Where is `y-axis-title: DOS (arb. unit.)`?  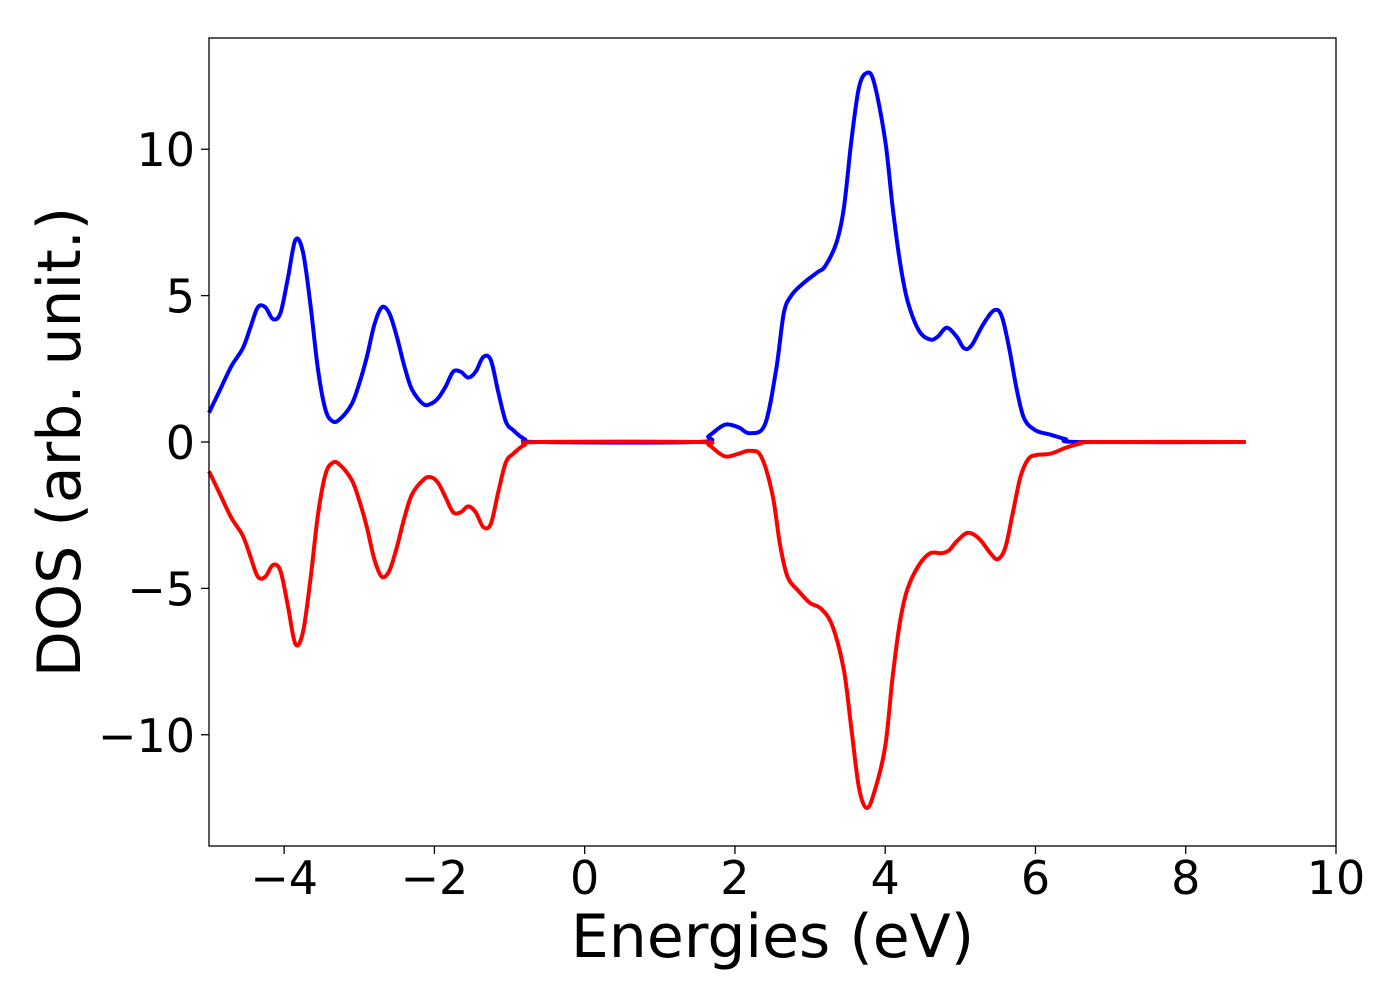
y-axis-title: DOS (arb. unit.) is located at coordinates (60, 442).